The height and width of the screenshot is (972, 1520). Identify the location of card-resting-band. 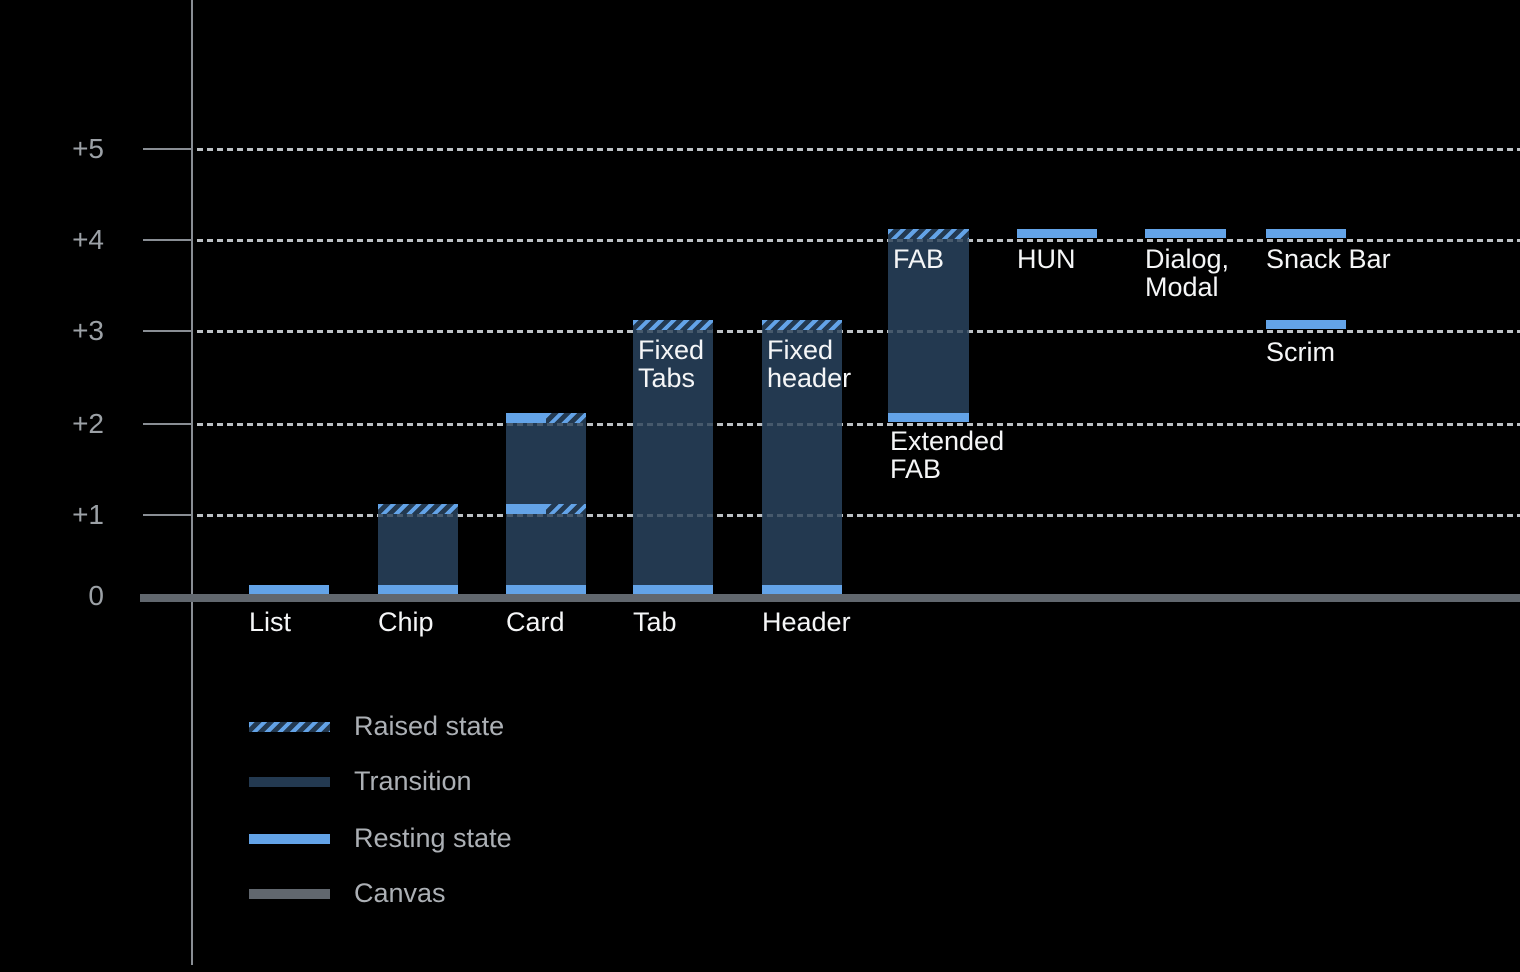
(546, 589).